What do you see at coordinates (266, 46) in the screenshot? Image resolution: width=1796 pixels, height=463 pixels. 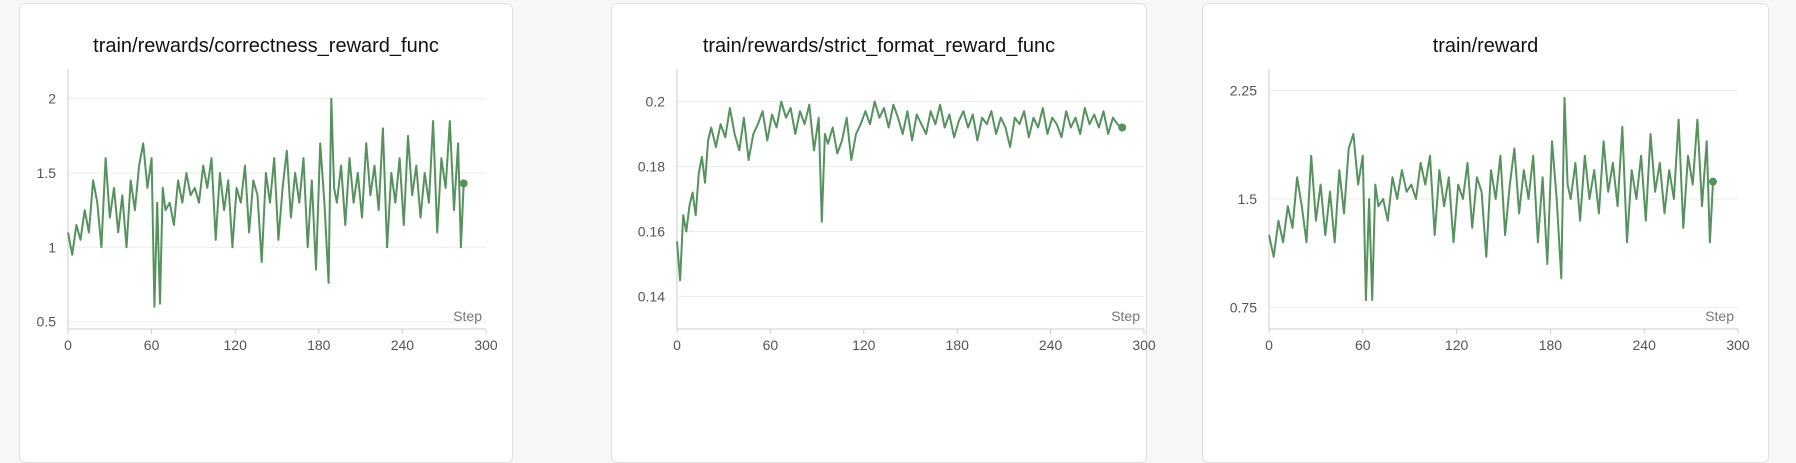 I see `chart-title: train/rewards/correctness_reward_func` at bounding box center [266, 46].